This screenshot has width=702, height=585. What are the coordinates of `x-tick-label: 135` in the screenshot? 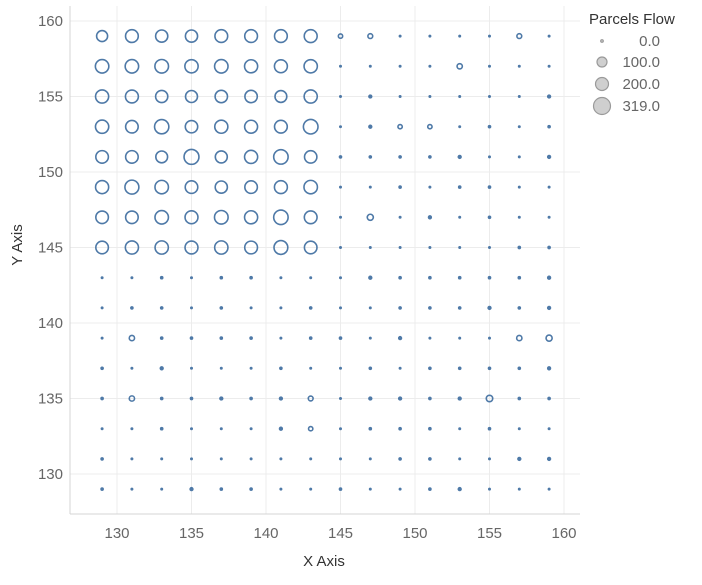 It's located at (191, 533).